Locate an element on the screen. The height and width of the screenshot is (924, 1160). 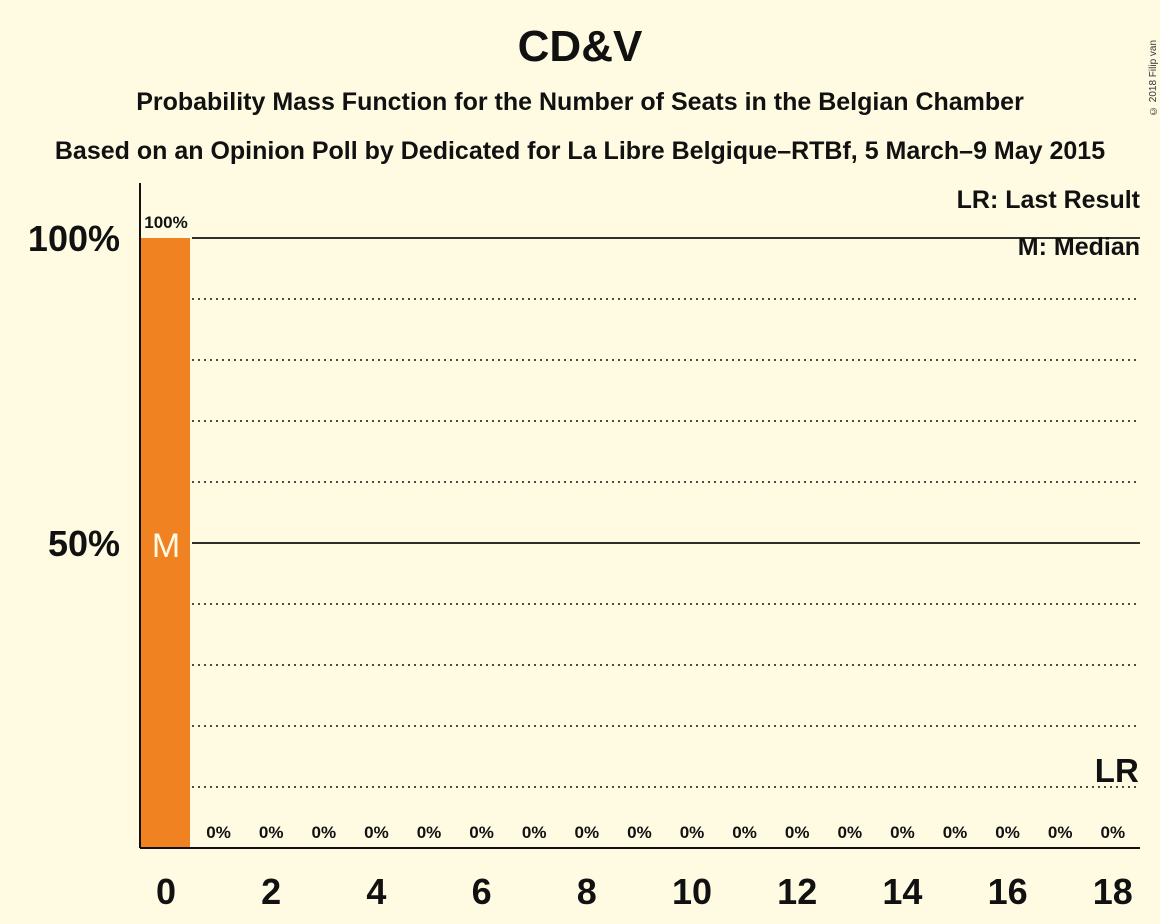
value-label-seats-6: 0% is located at coordinates (481, 832).